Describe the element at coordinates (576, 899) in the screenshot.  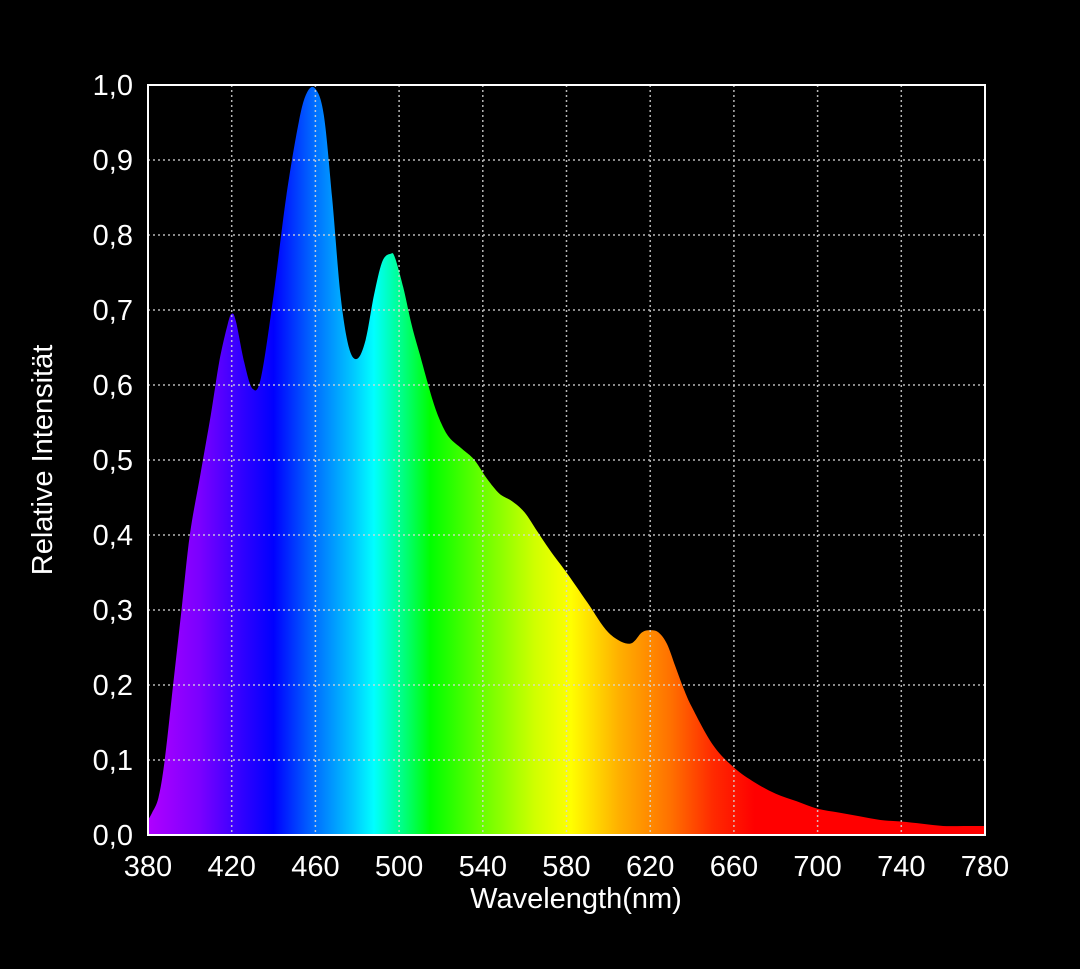
I see `x-axis-title: Wavelength(nm)` at that location.